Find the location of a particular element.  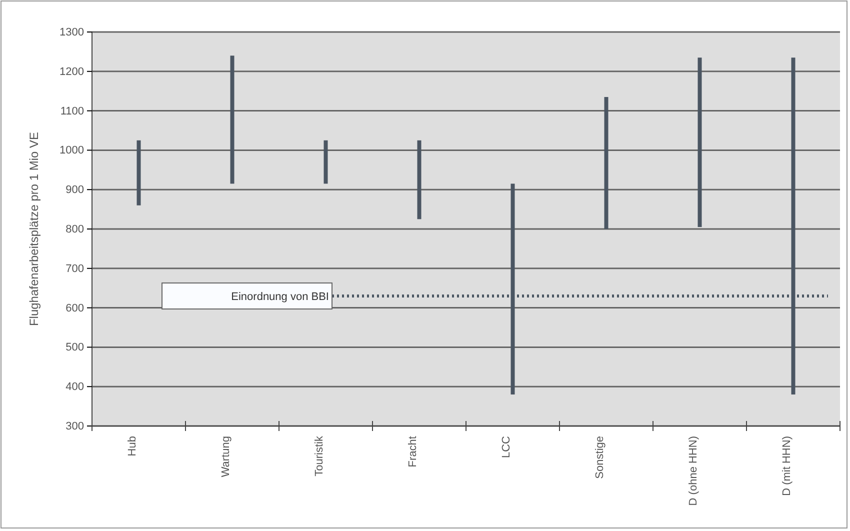

y-tick-label: 1200 is located at coordinates (72, 72).